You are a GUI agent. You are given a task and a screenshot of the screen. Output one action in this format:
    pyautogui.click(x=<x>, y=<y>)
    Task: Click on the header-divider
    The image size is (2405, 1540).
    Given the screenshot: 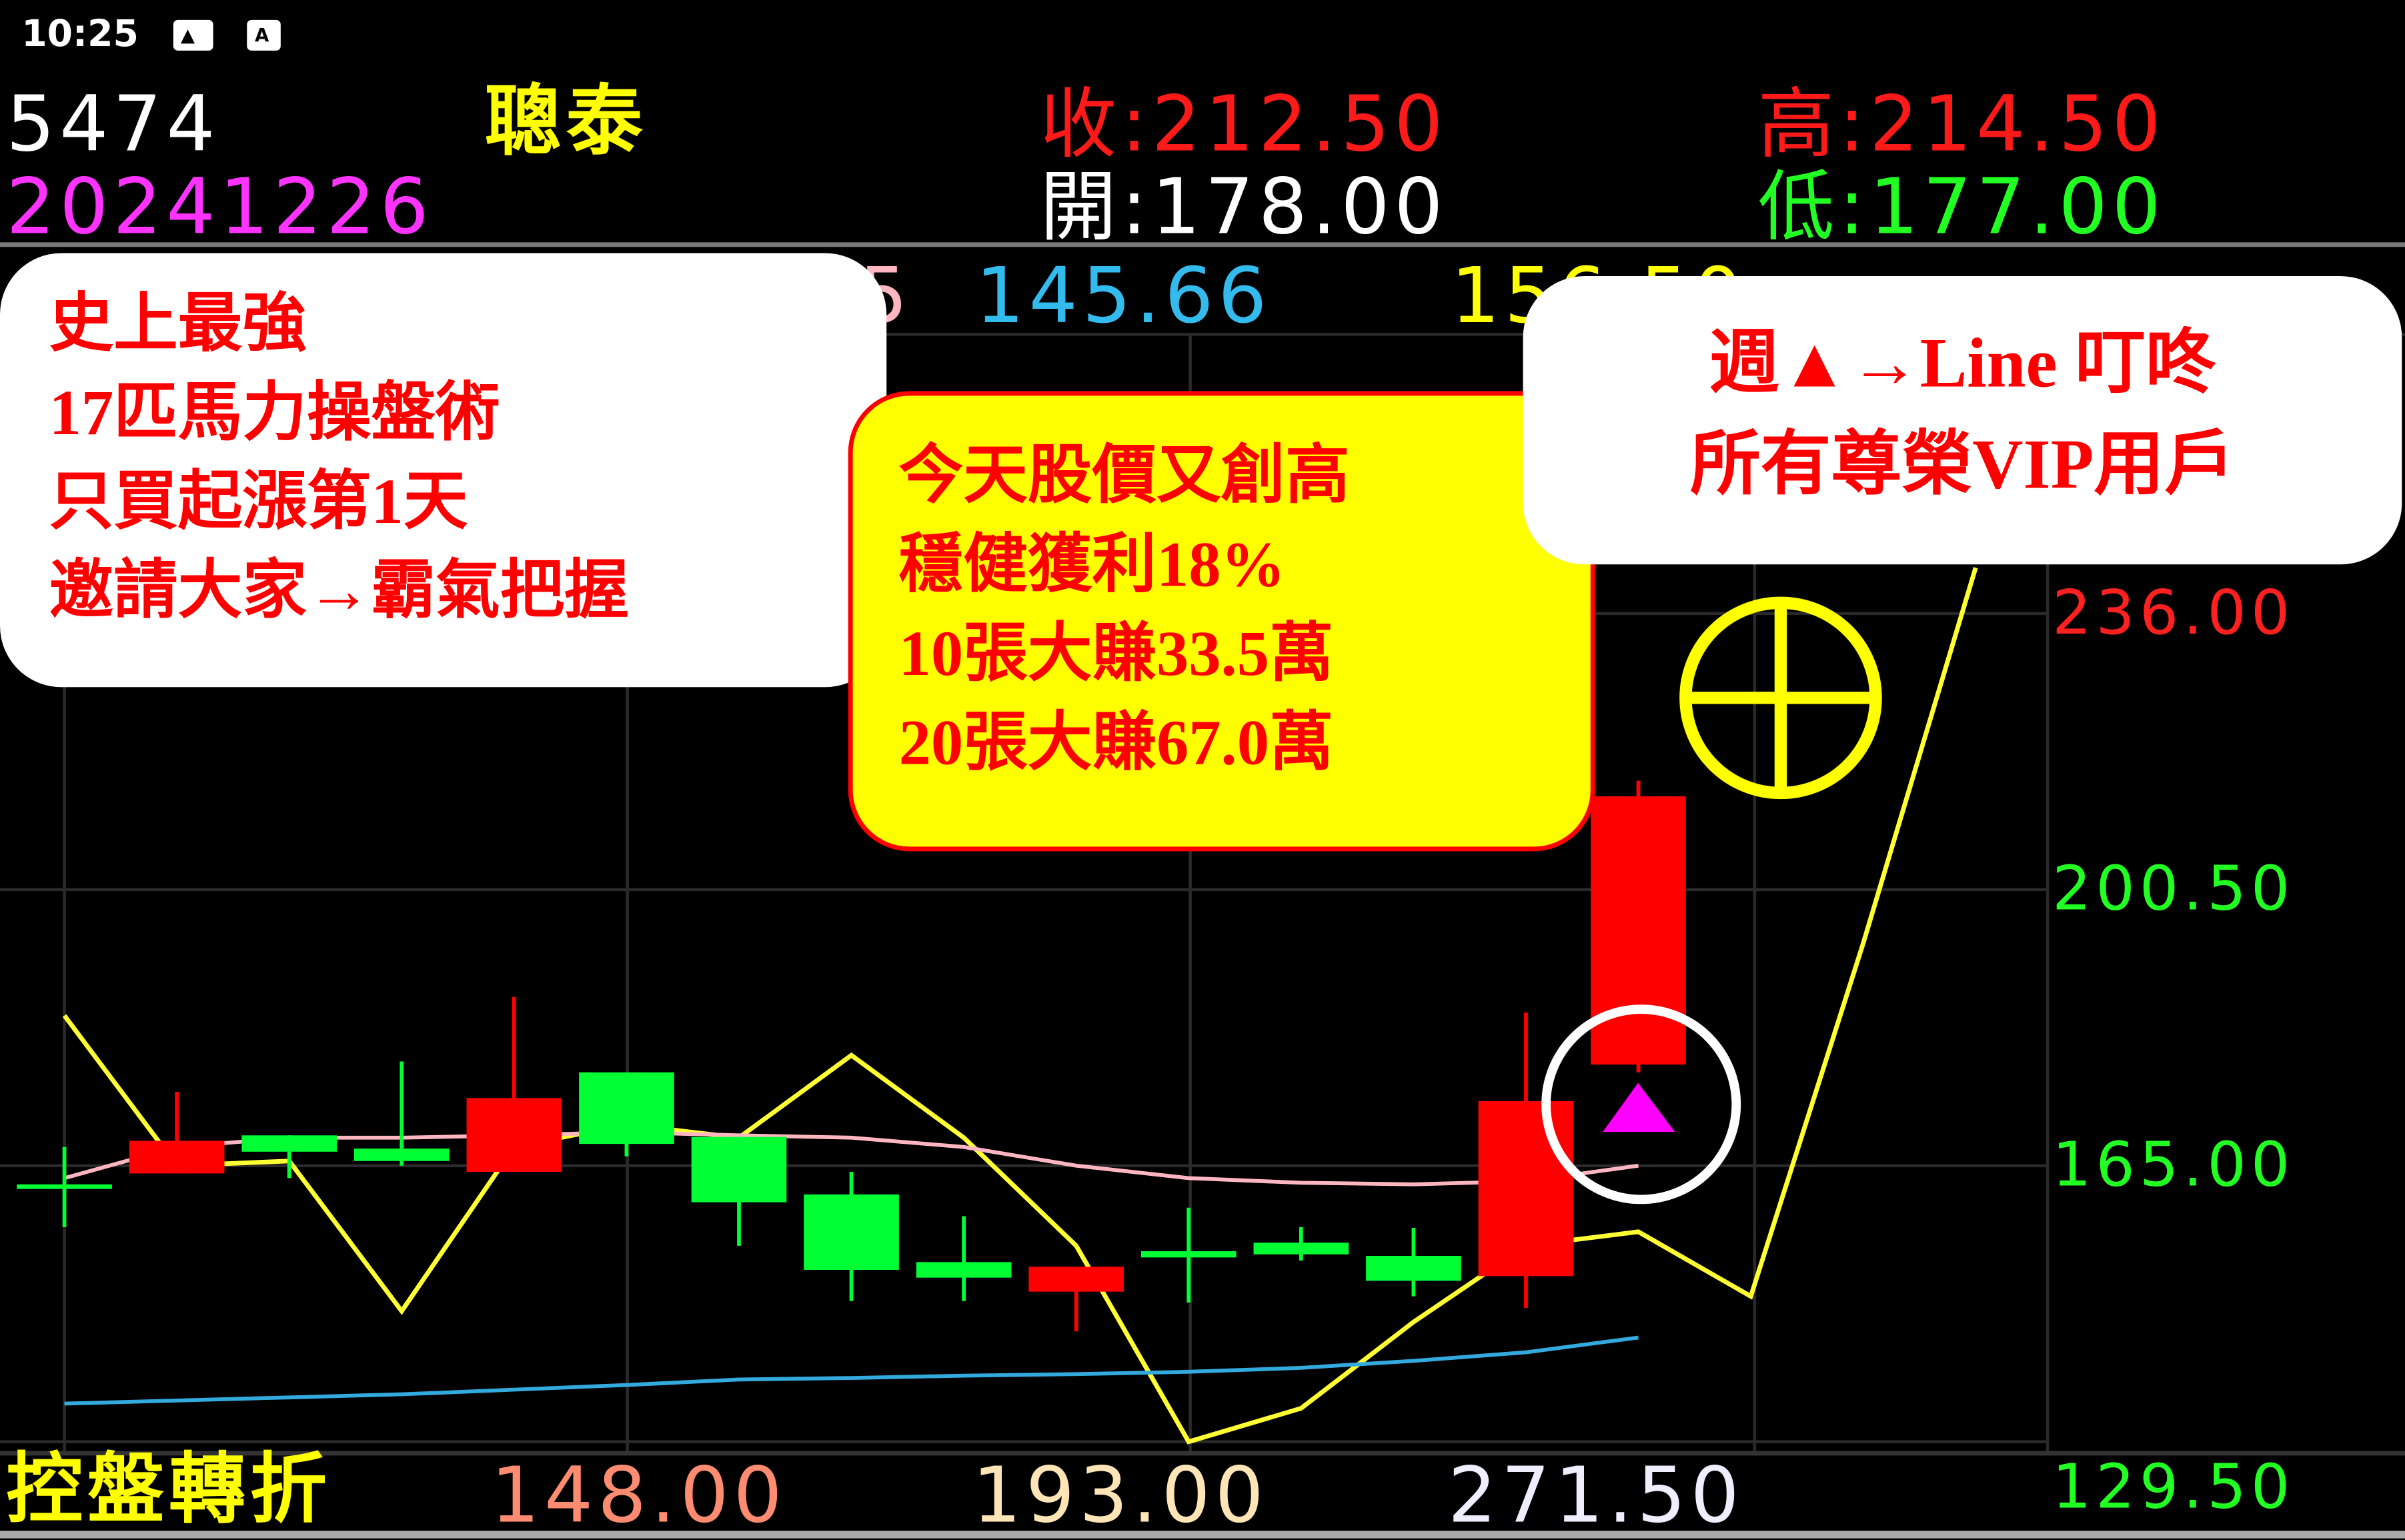 What is the action you would take?
    pyautogui.click(x=1202, y=245)
    